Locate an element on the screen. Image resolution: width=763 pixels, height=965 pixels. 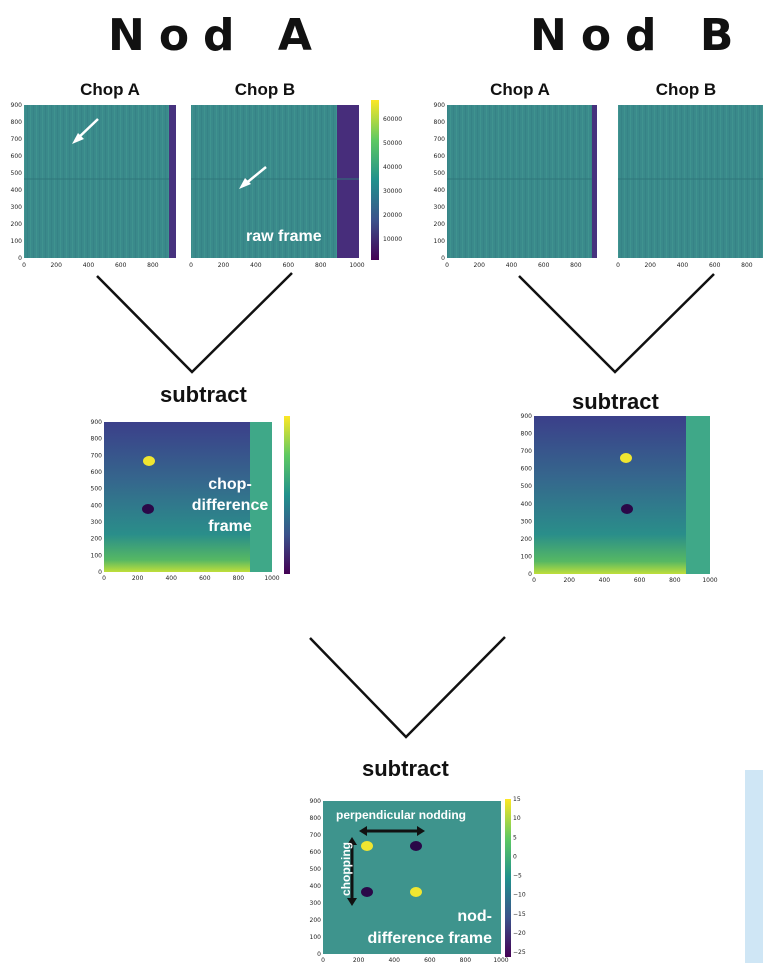
diff-b-y-tick-label: 200 is located at coordinates (527, 539).